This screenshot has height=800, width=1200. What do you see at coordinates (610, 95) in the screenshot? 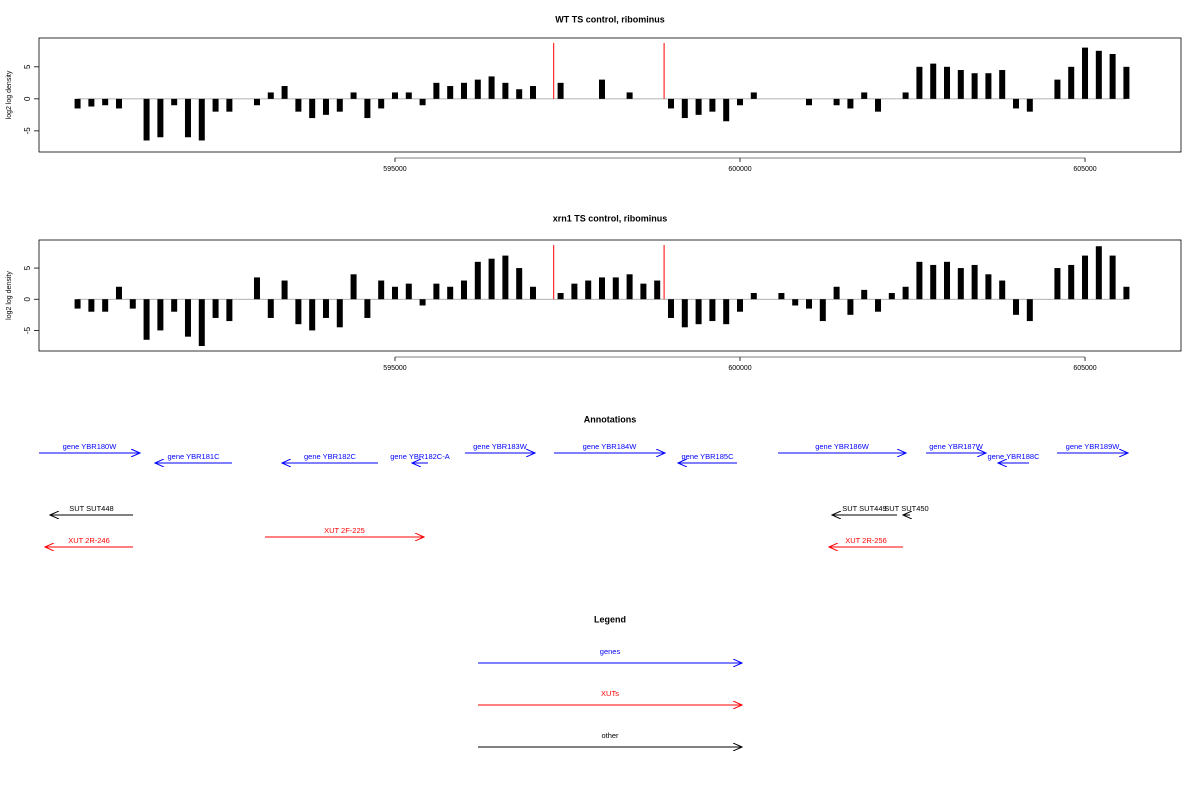
I see `plot-frame` at bounding box center [610, 95].